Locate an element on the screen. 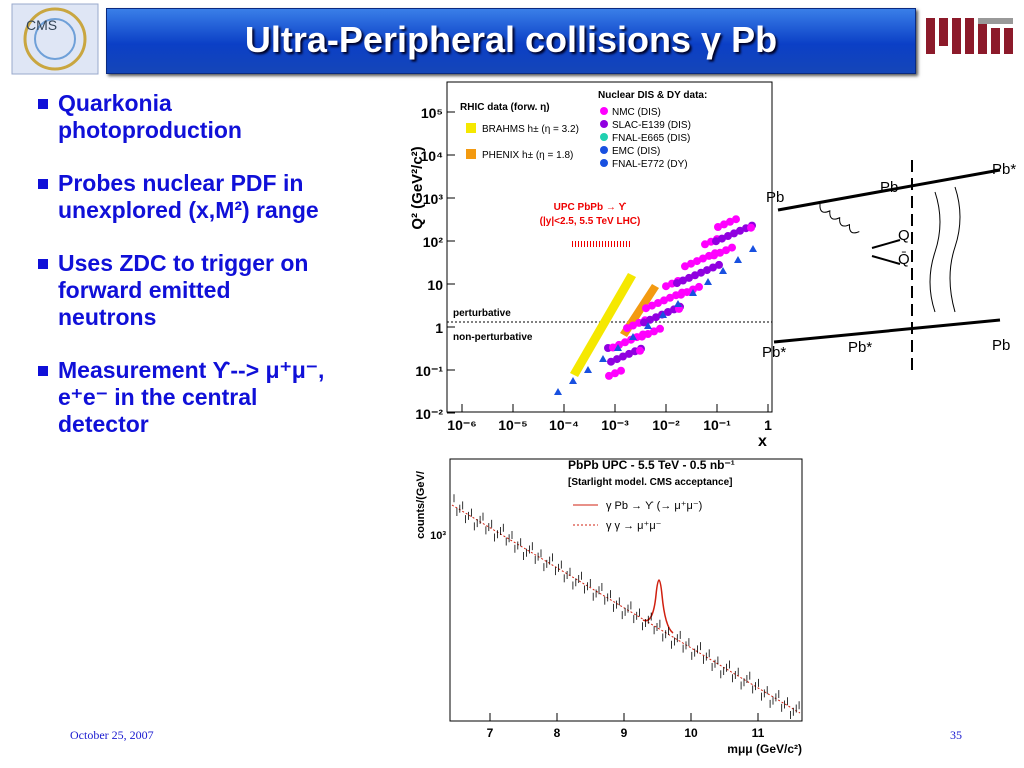 The height and width of the screenshot is (768, 1024). x-axis-label: x is located at coordinates (762, 441).